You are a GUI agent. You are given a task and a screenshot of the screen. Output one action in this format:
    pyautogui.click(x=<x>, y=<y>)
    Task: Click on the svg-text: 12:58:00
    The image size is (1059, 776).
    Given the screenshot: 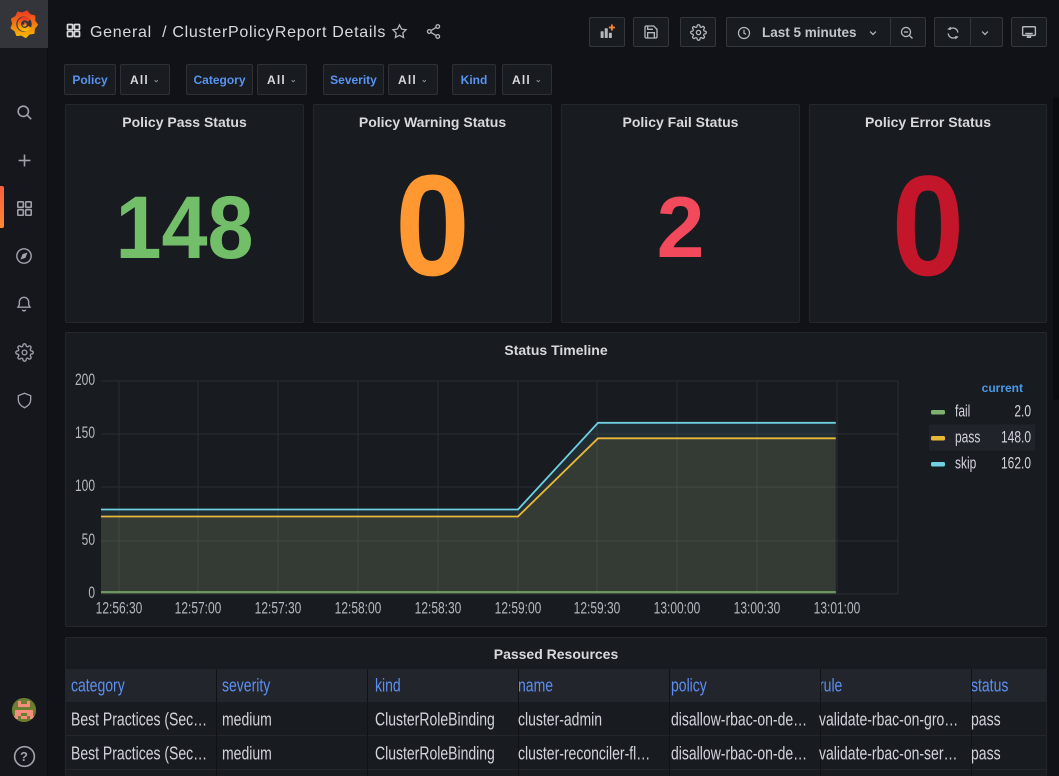 What is the action you would take?
    pyautogui.click(x=358, y=609)
    